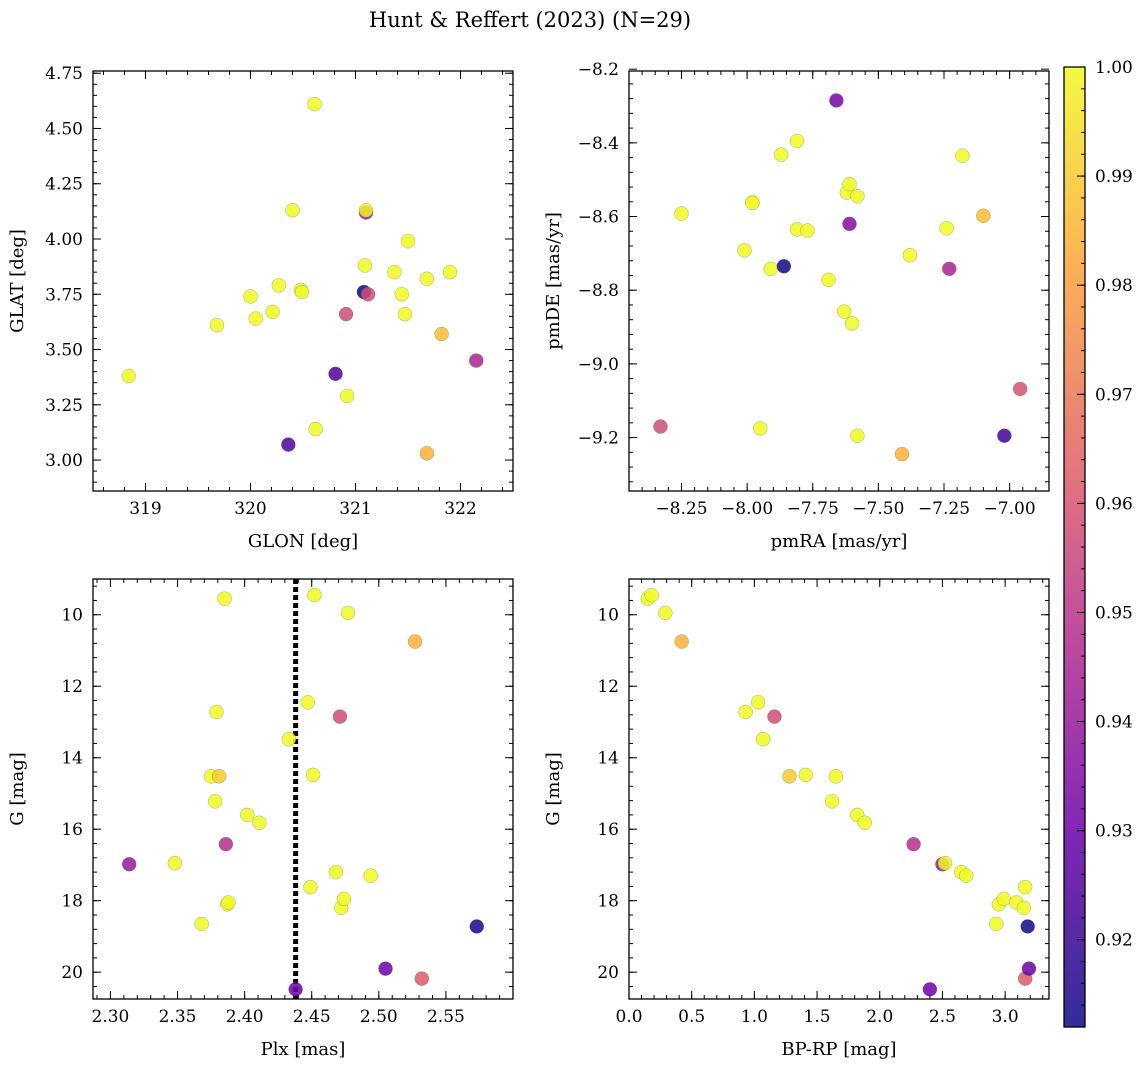  What do you see at coordinates (1114, 68) in the screenshot?
I see `colorbar-tick-label: 1.00` at bounding box center [1114, 68].